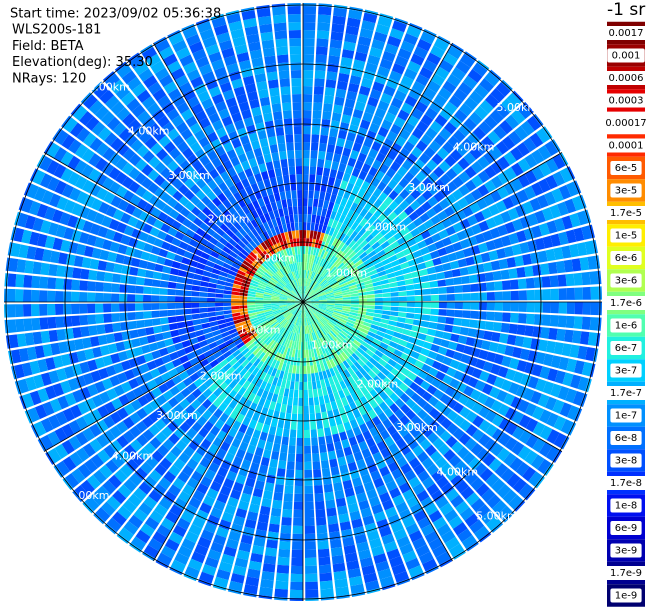 This screenshot has width=647, height=607. I want to click on colorbar-label: 1e-8, so click(626, 506).